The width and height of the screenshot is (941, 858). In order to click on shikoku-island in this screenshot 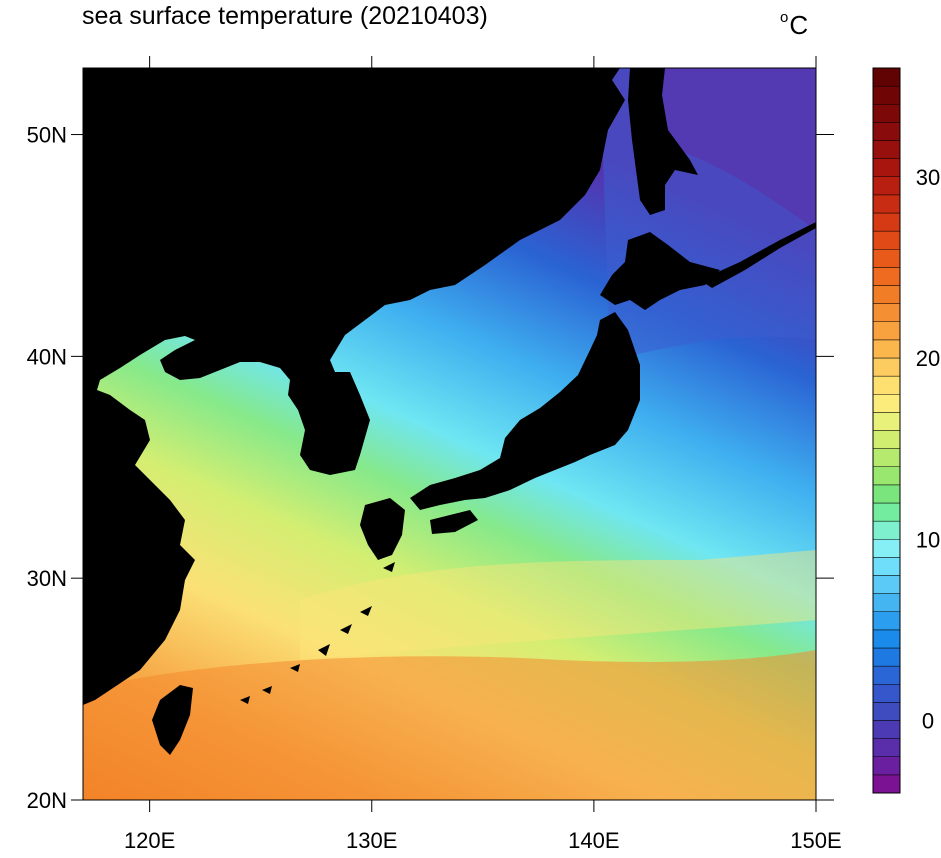, I will do `click(454, 522)`.